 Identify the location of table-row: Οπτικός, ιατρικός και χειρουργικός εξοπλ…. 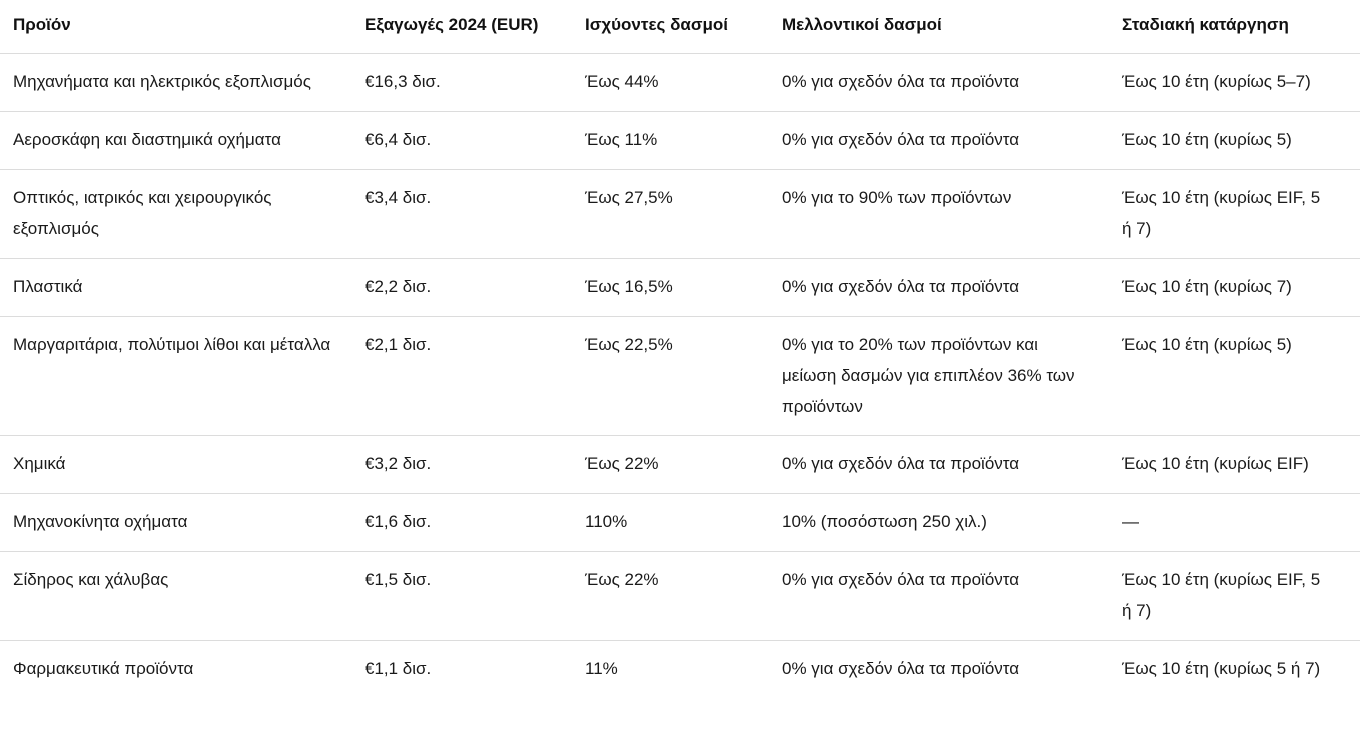
(680, 214).